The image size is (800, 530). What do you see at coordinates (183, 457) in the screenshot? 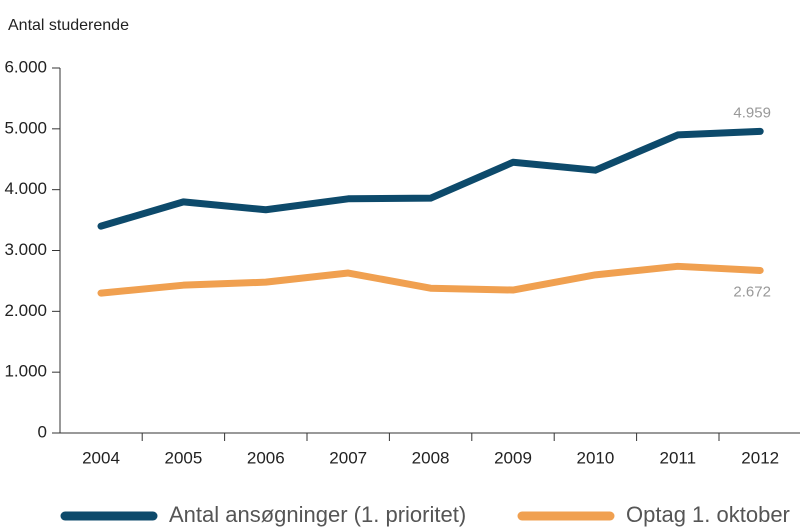
I see `x-tick-label: 2005` at bounding box center [183, 457].